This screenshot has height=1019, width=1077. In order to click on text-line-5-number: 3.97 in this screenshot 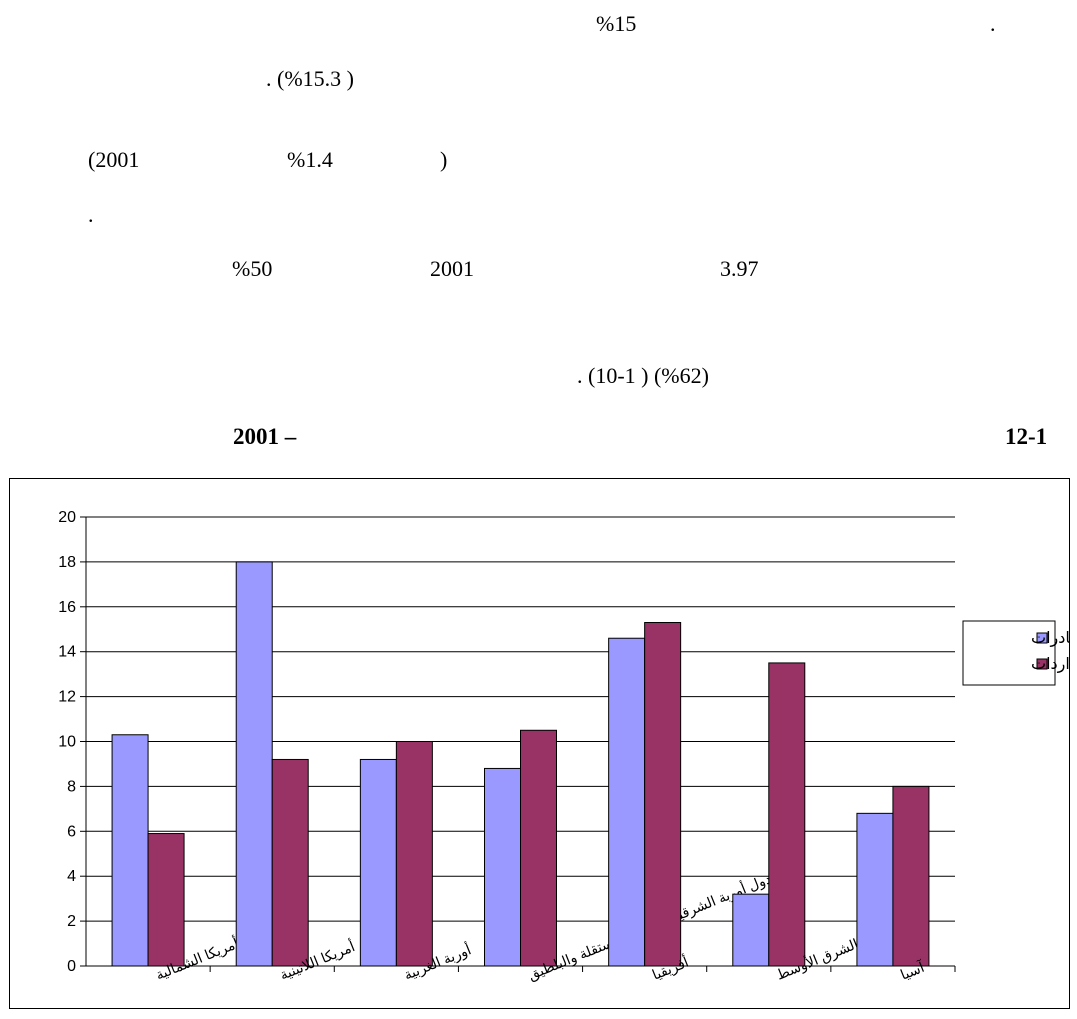, I will do `click(739, 268)`.